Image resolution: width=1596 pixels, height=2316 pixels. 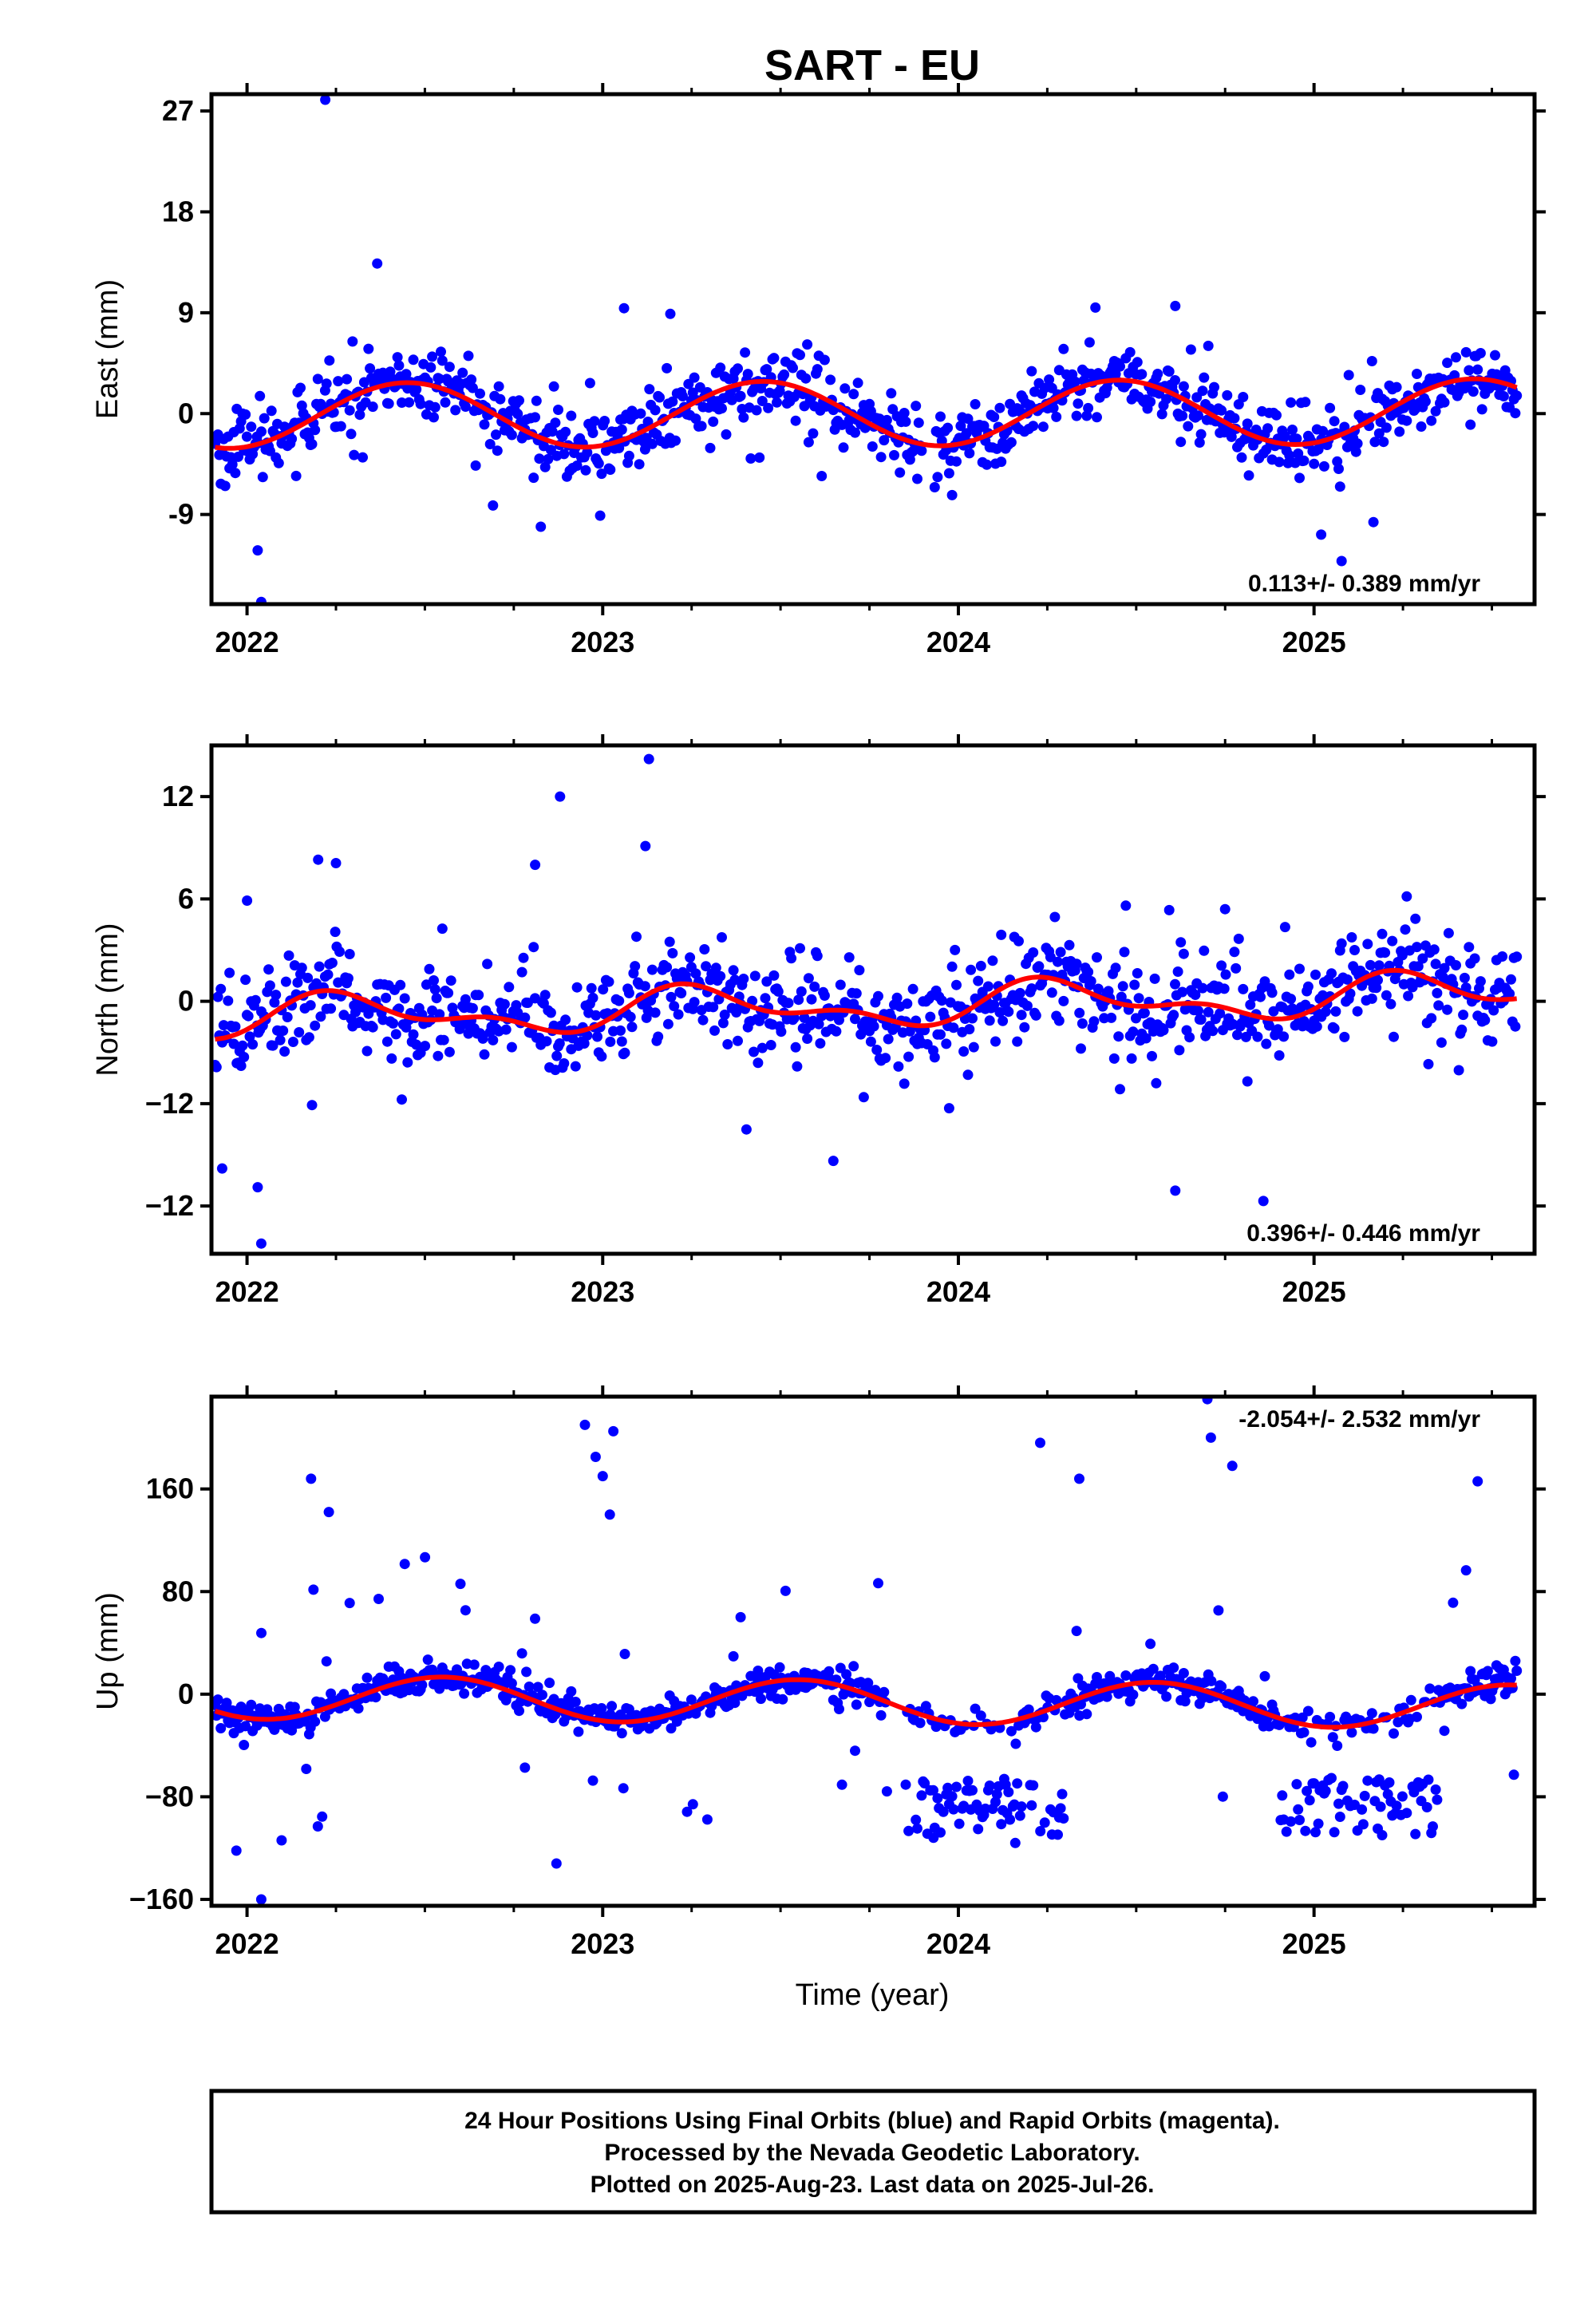 I want to click on x-tick-label: 2025, so click(x=1314, y=1943).